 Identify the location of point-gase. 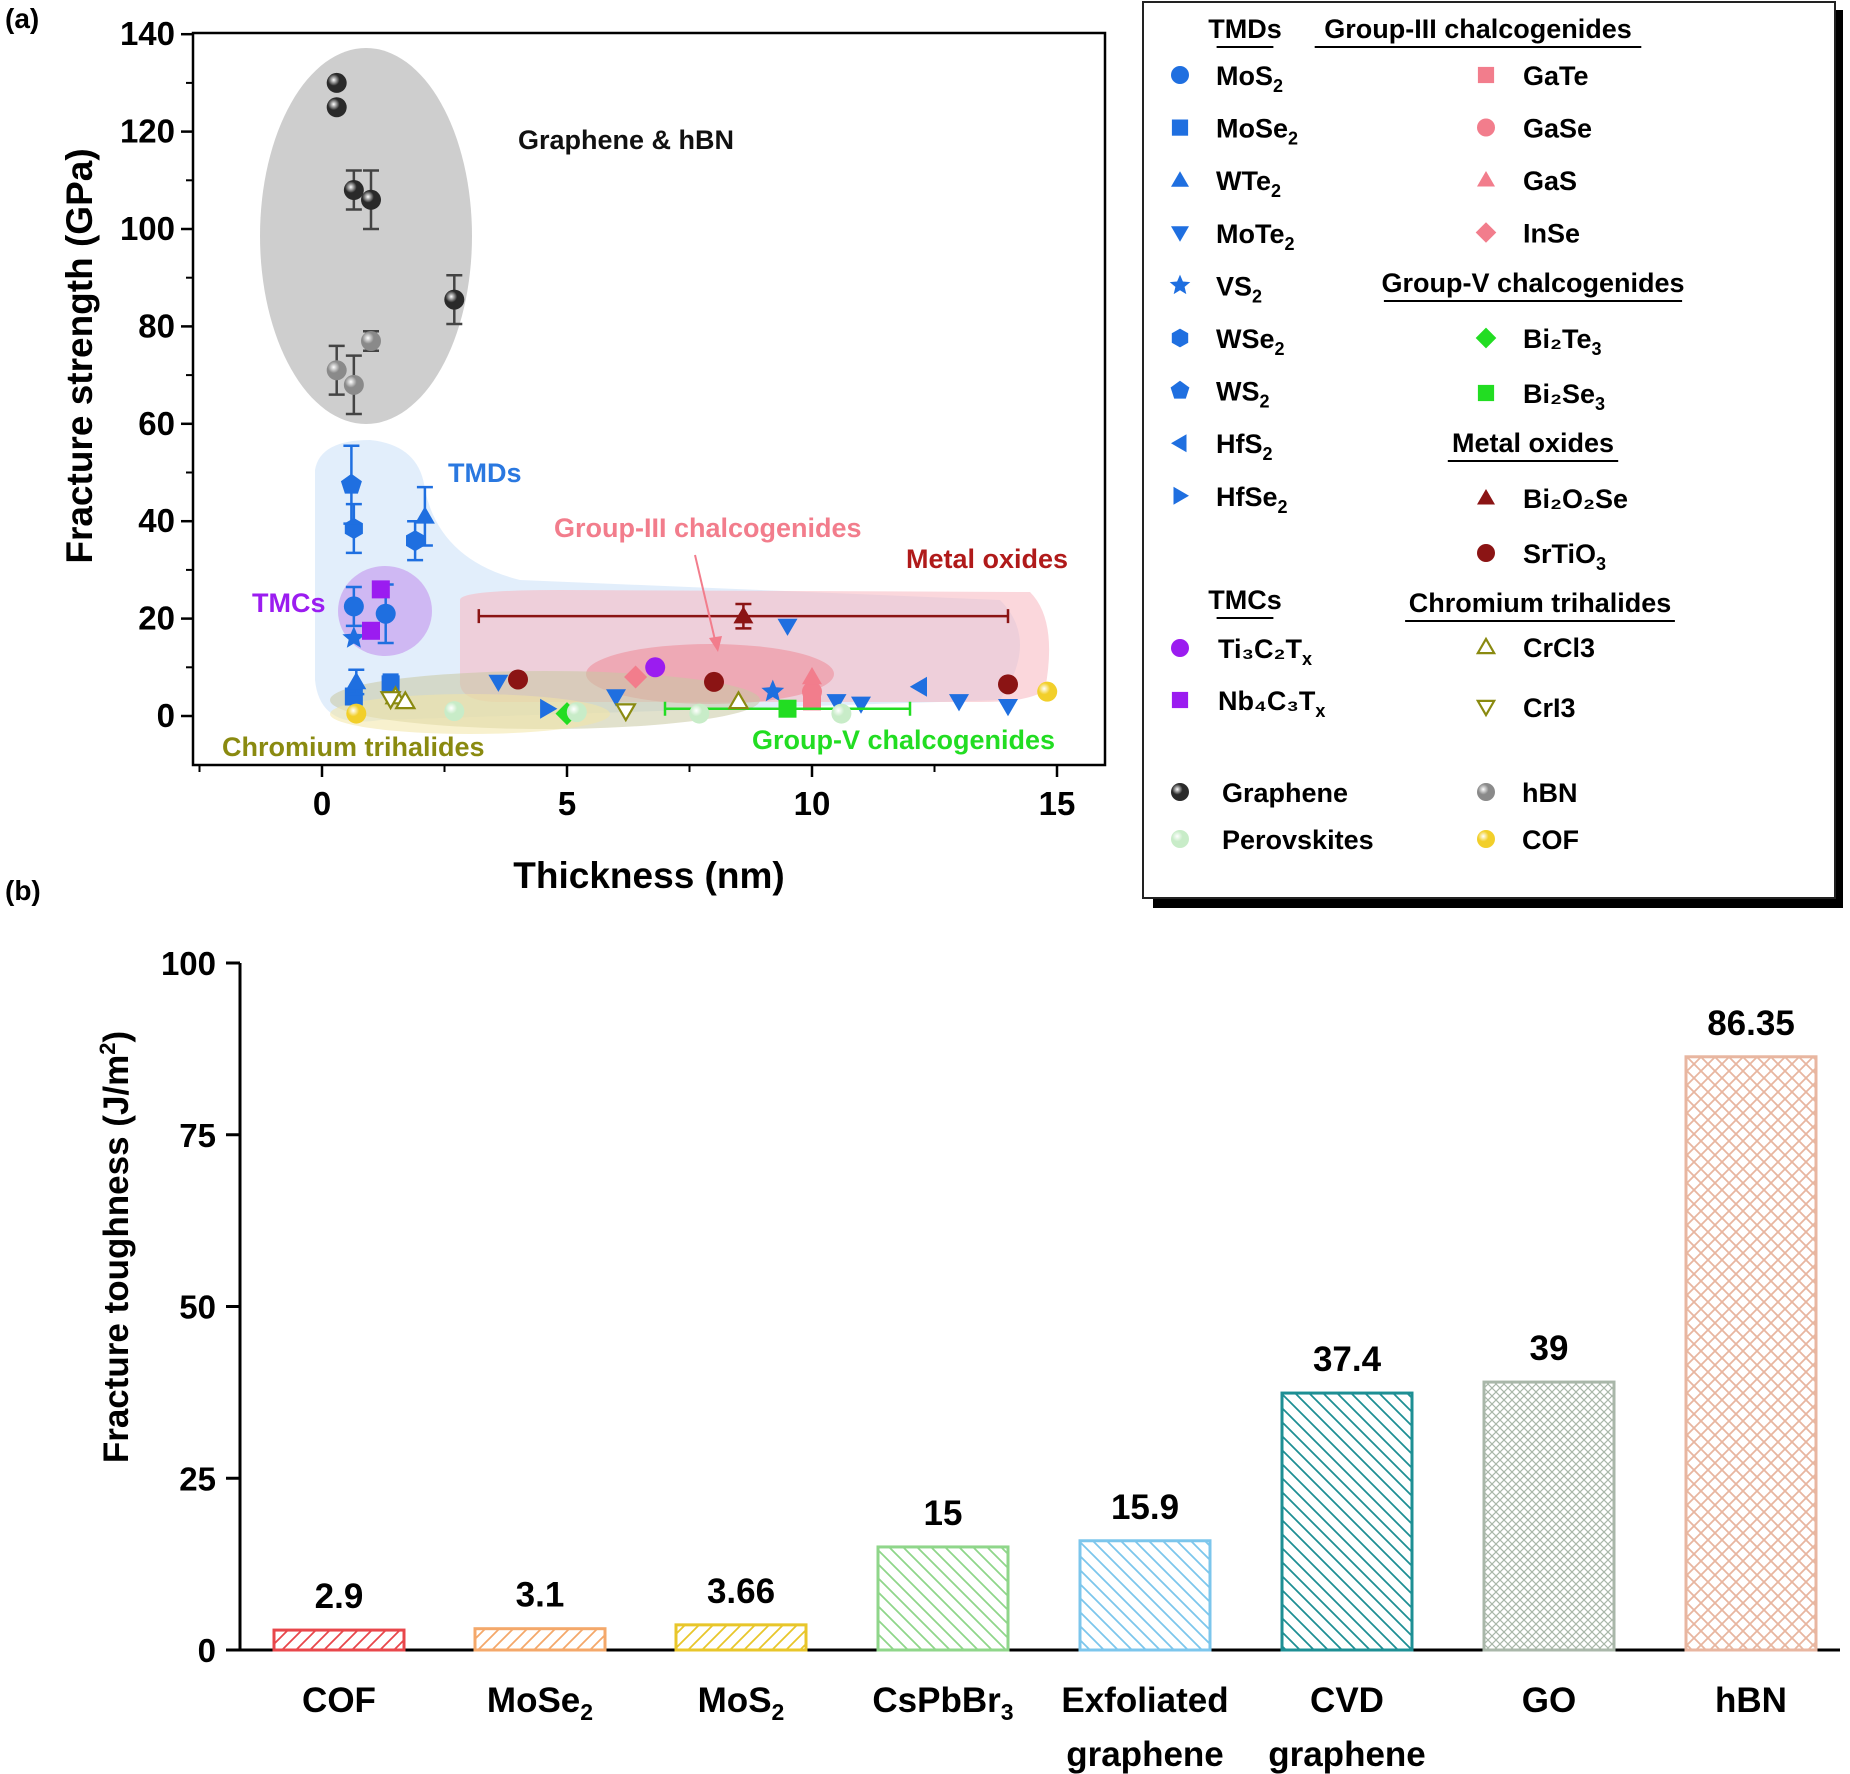
(812, 691).